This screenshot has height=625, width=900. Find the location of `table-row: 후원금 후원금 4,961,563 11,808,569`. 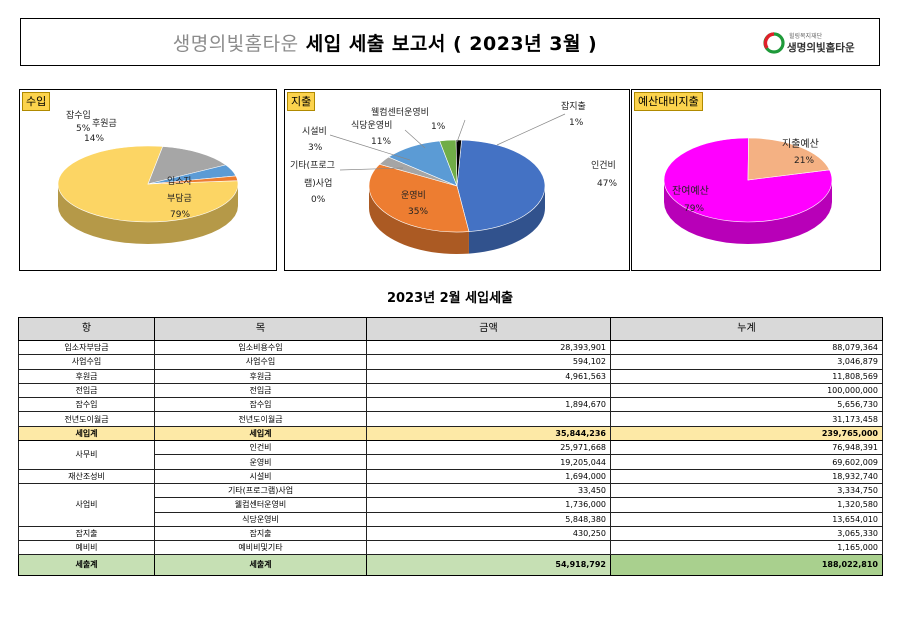

table-row: 후원금 후원금 4,961,563 11,808,569 is located at coordinates (450, 376).